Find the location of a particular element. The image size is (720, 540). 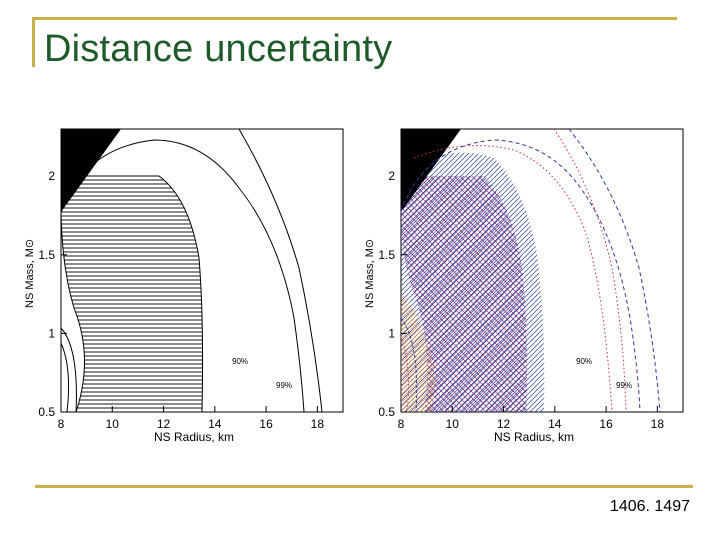

contour-99-dotted is located at coordinates (590, 270).